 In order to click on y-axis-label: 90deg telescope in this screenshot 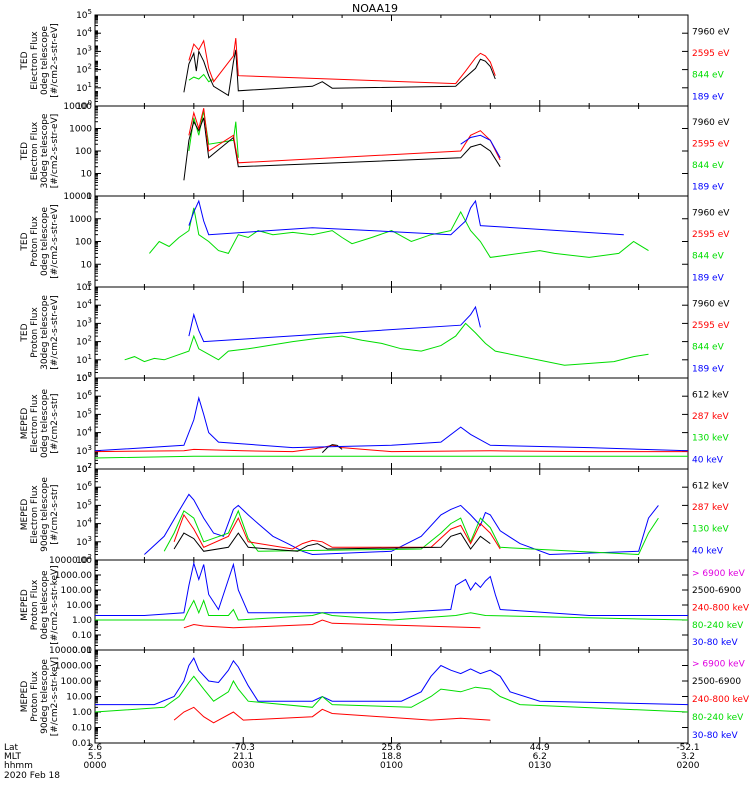, I will do `click(45, 514)`.